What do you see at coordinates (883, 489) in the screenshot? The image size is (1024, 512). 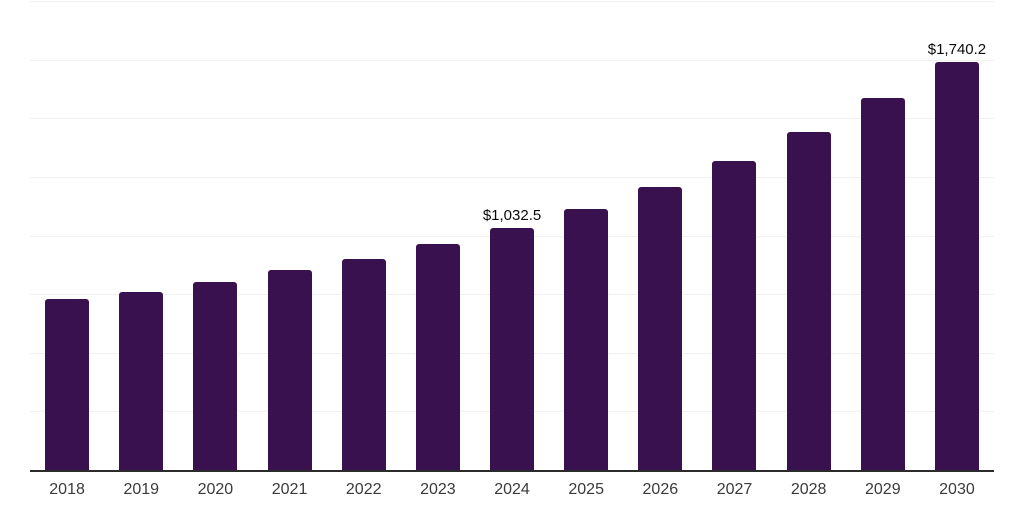 I see `x-axis-label-2029: 2029` at bounding box center [883, 489].